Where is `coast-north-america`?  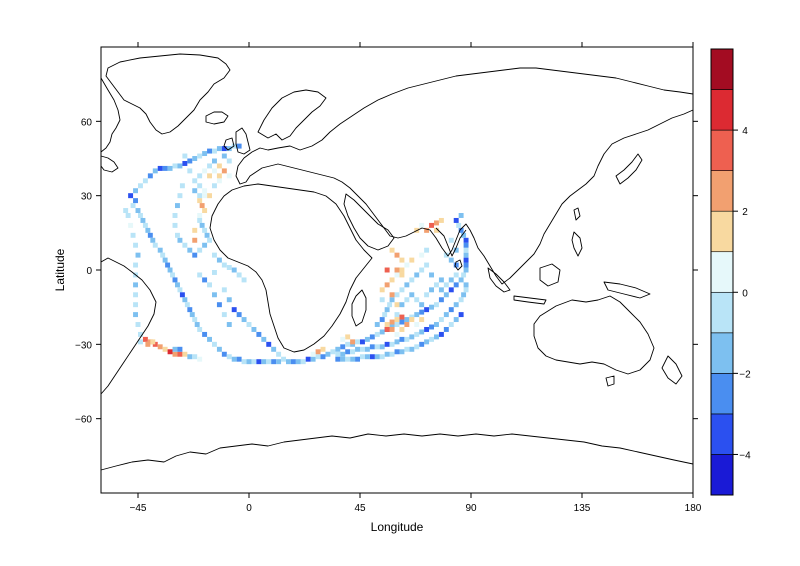 coast-north-america is located at coordinates (110, 115).